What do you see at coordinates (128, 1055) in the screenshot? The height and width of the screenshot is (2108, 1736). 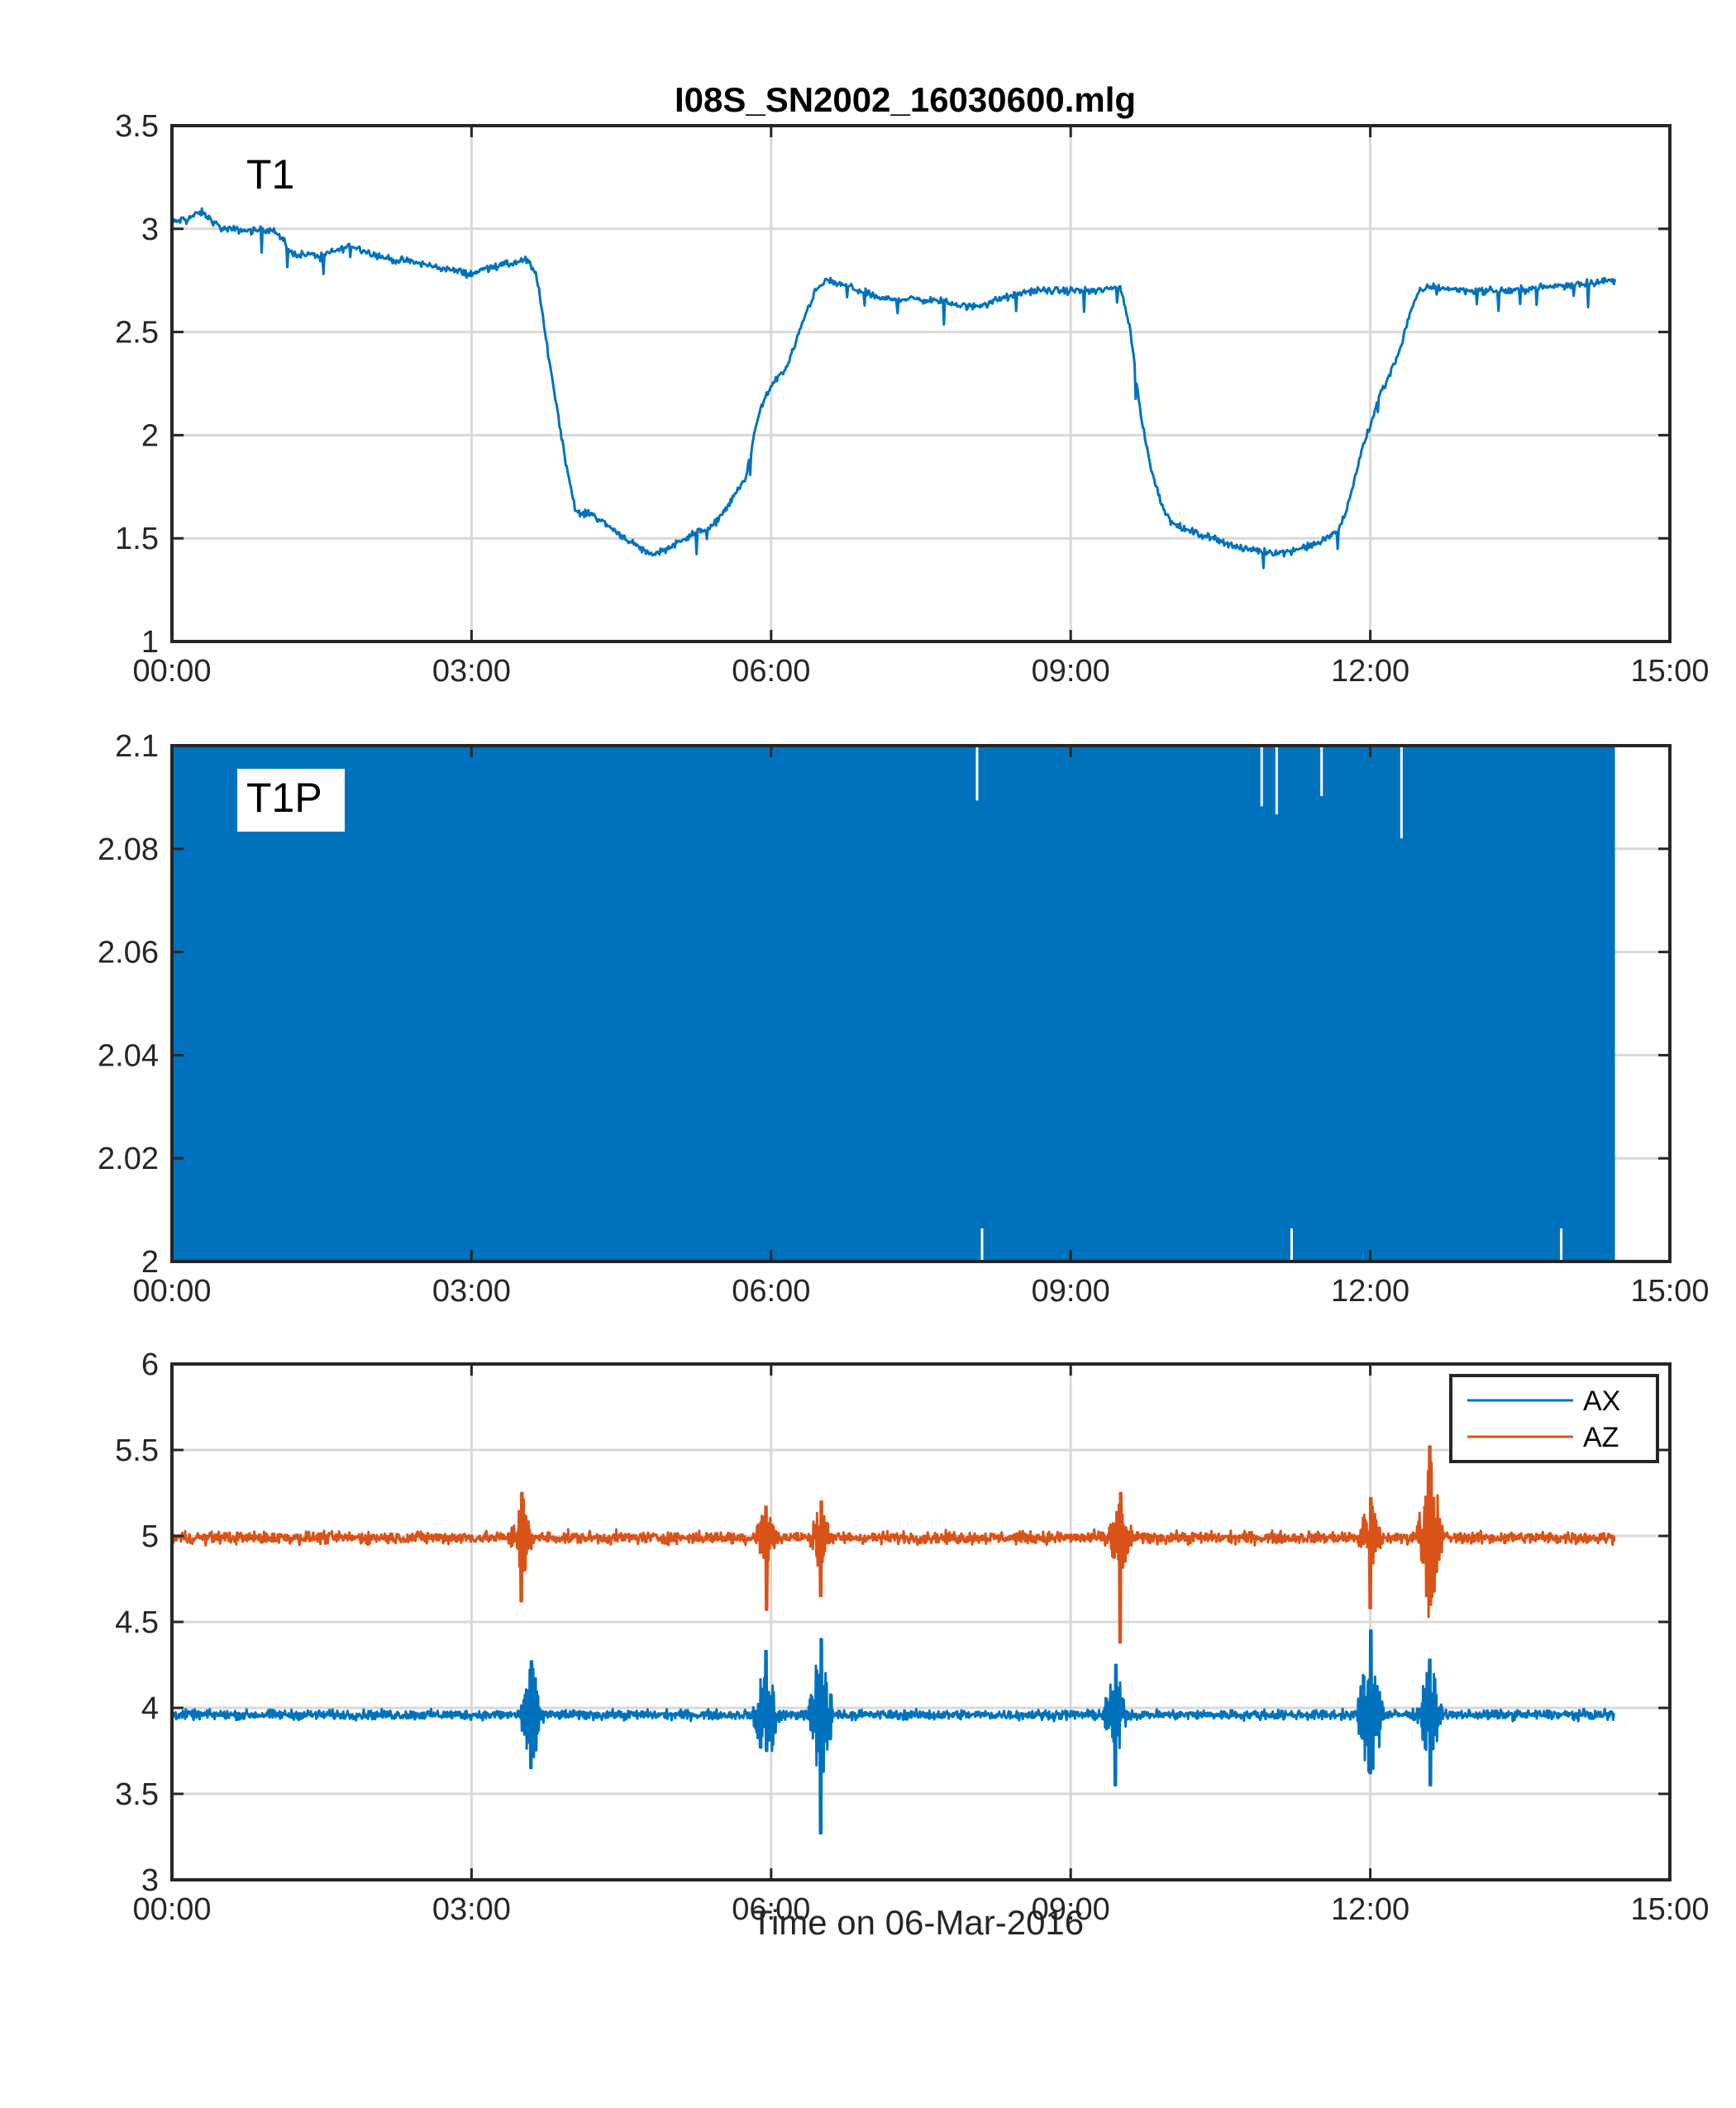 I see `y-tick-label: 2.04` at bounding box center [128, 1055].